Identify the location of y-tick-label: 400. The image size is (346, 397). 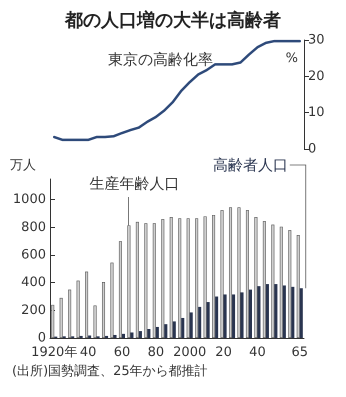
(33, 282).